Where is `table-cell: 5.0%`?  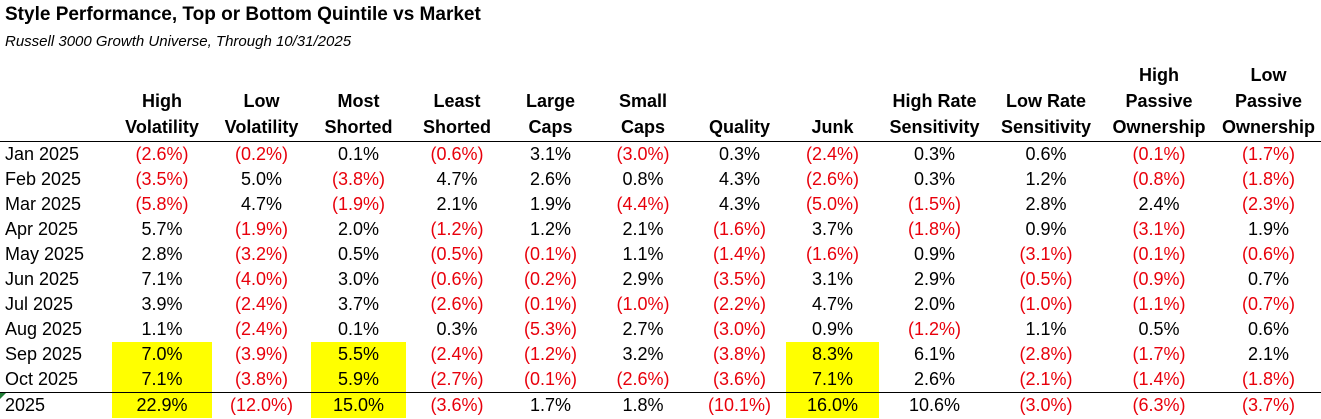 table-cell: 5.0% is located at coordinates (261, 179).